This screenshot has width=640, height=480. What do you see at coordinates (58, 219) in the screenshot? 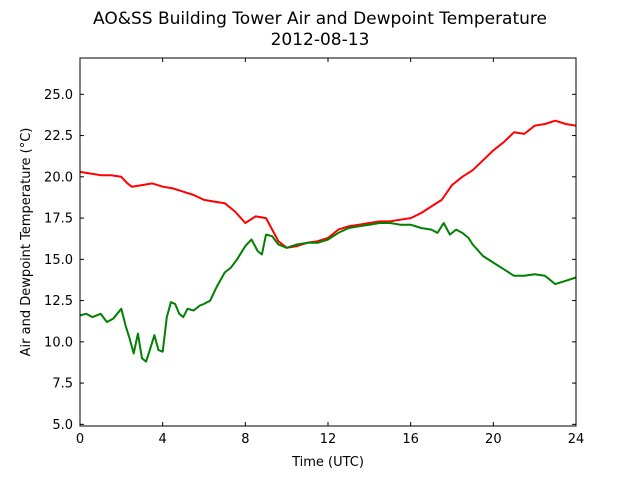
I see `y-tick-label: 17.5` at bounding box center [58, 219].